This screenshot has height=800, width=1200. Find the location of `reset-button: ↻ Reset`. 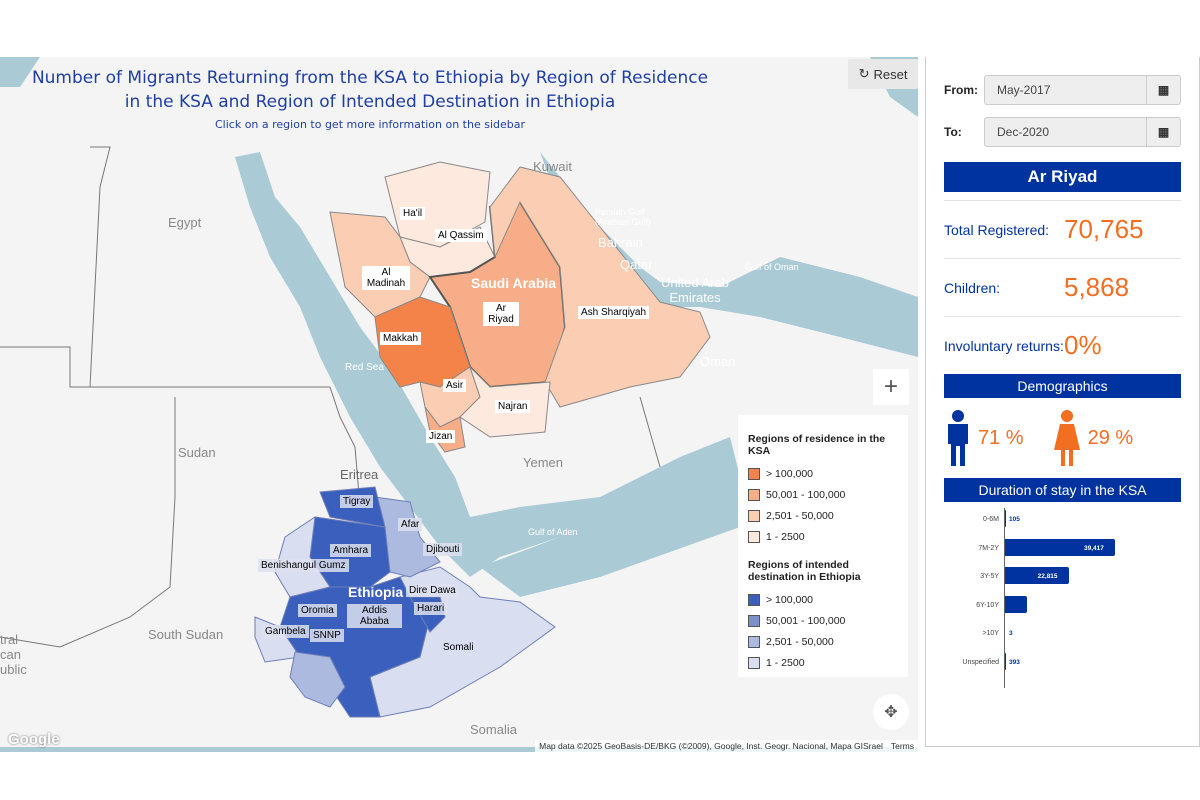

reset-button: ↻ Reset is located at coordinates (883, 74).